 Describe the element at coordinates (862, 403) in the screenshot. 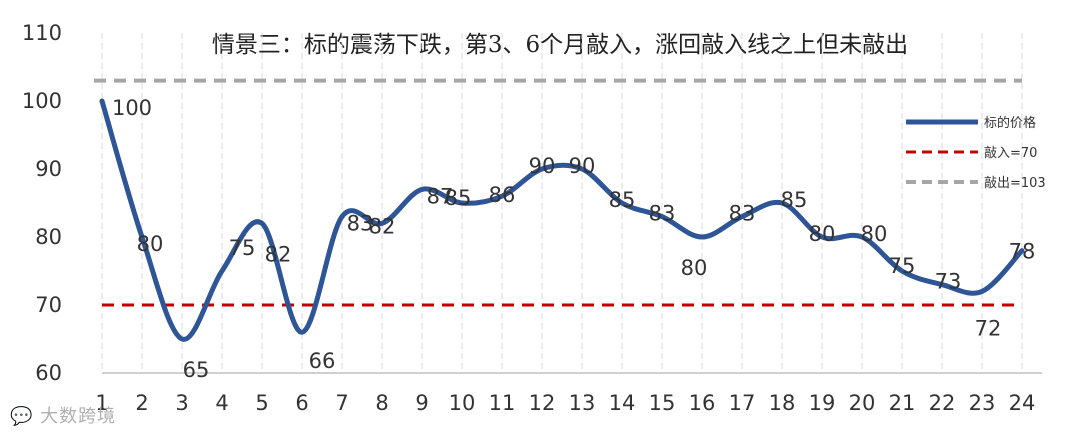

I see `x-tick-label: 20` at that location.